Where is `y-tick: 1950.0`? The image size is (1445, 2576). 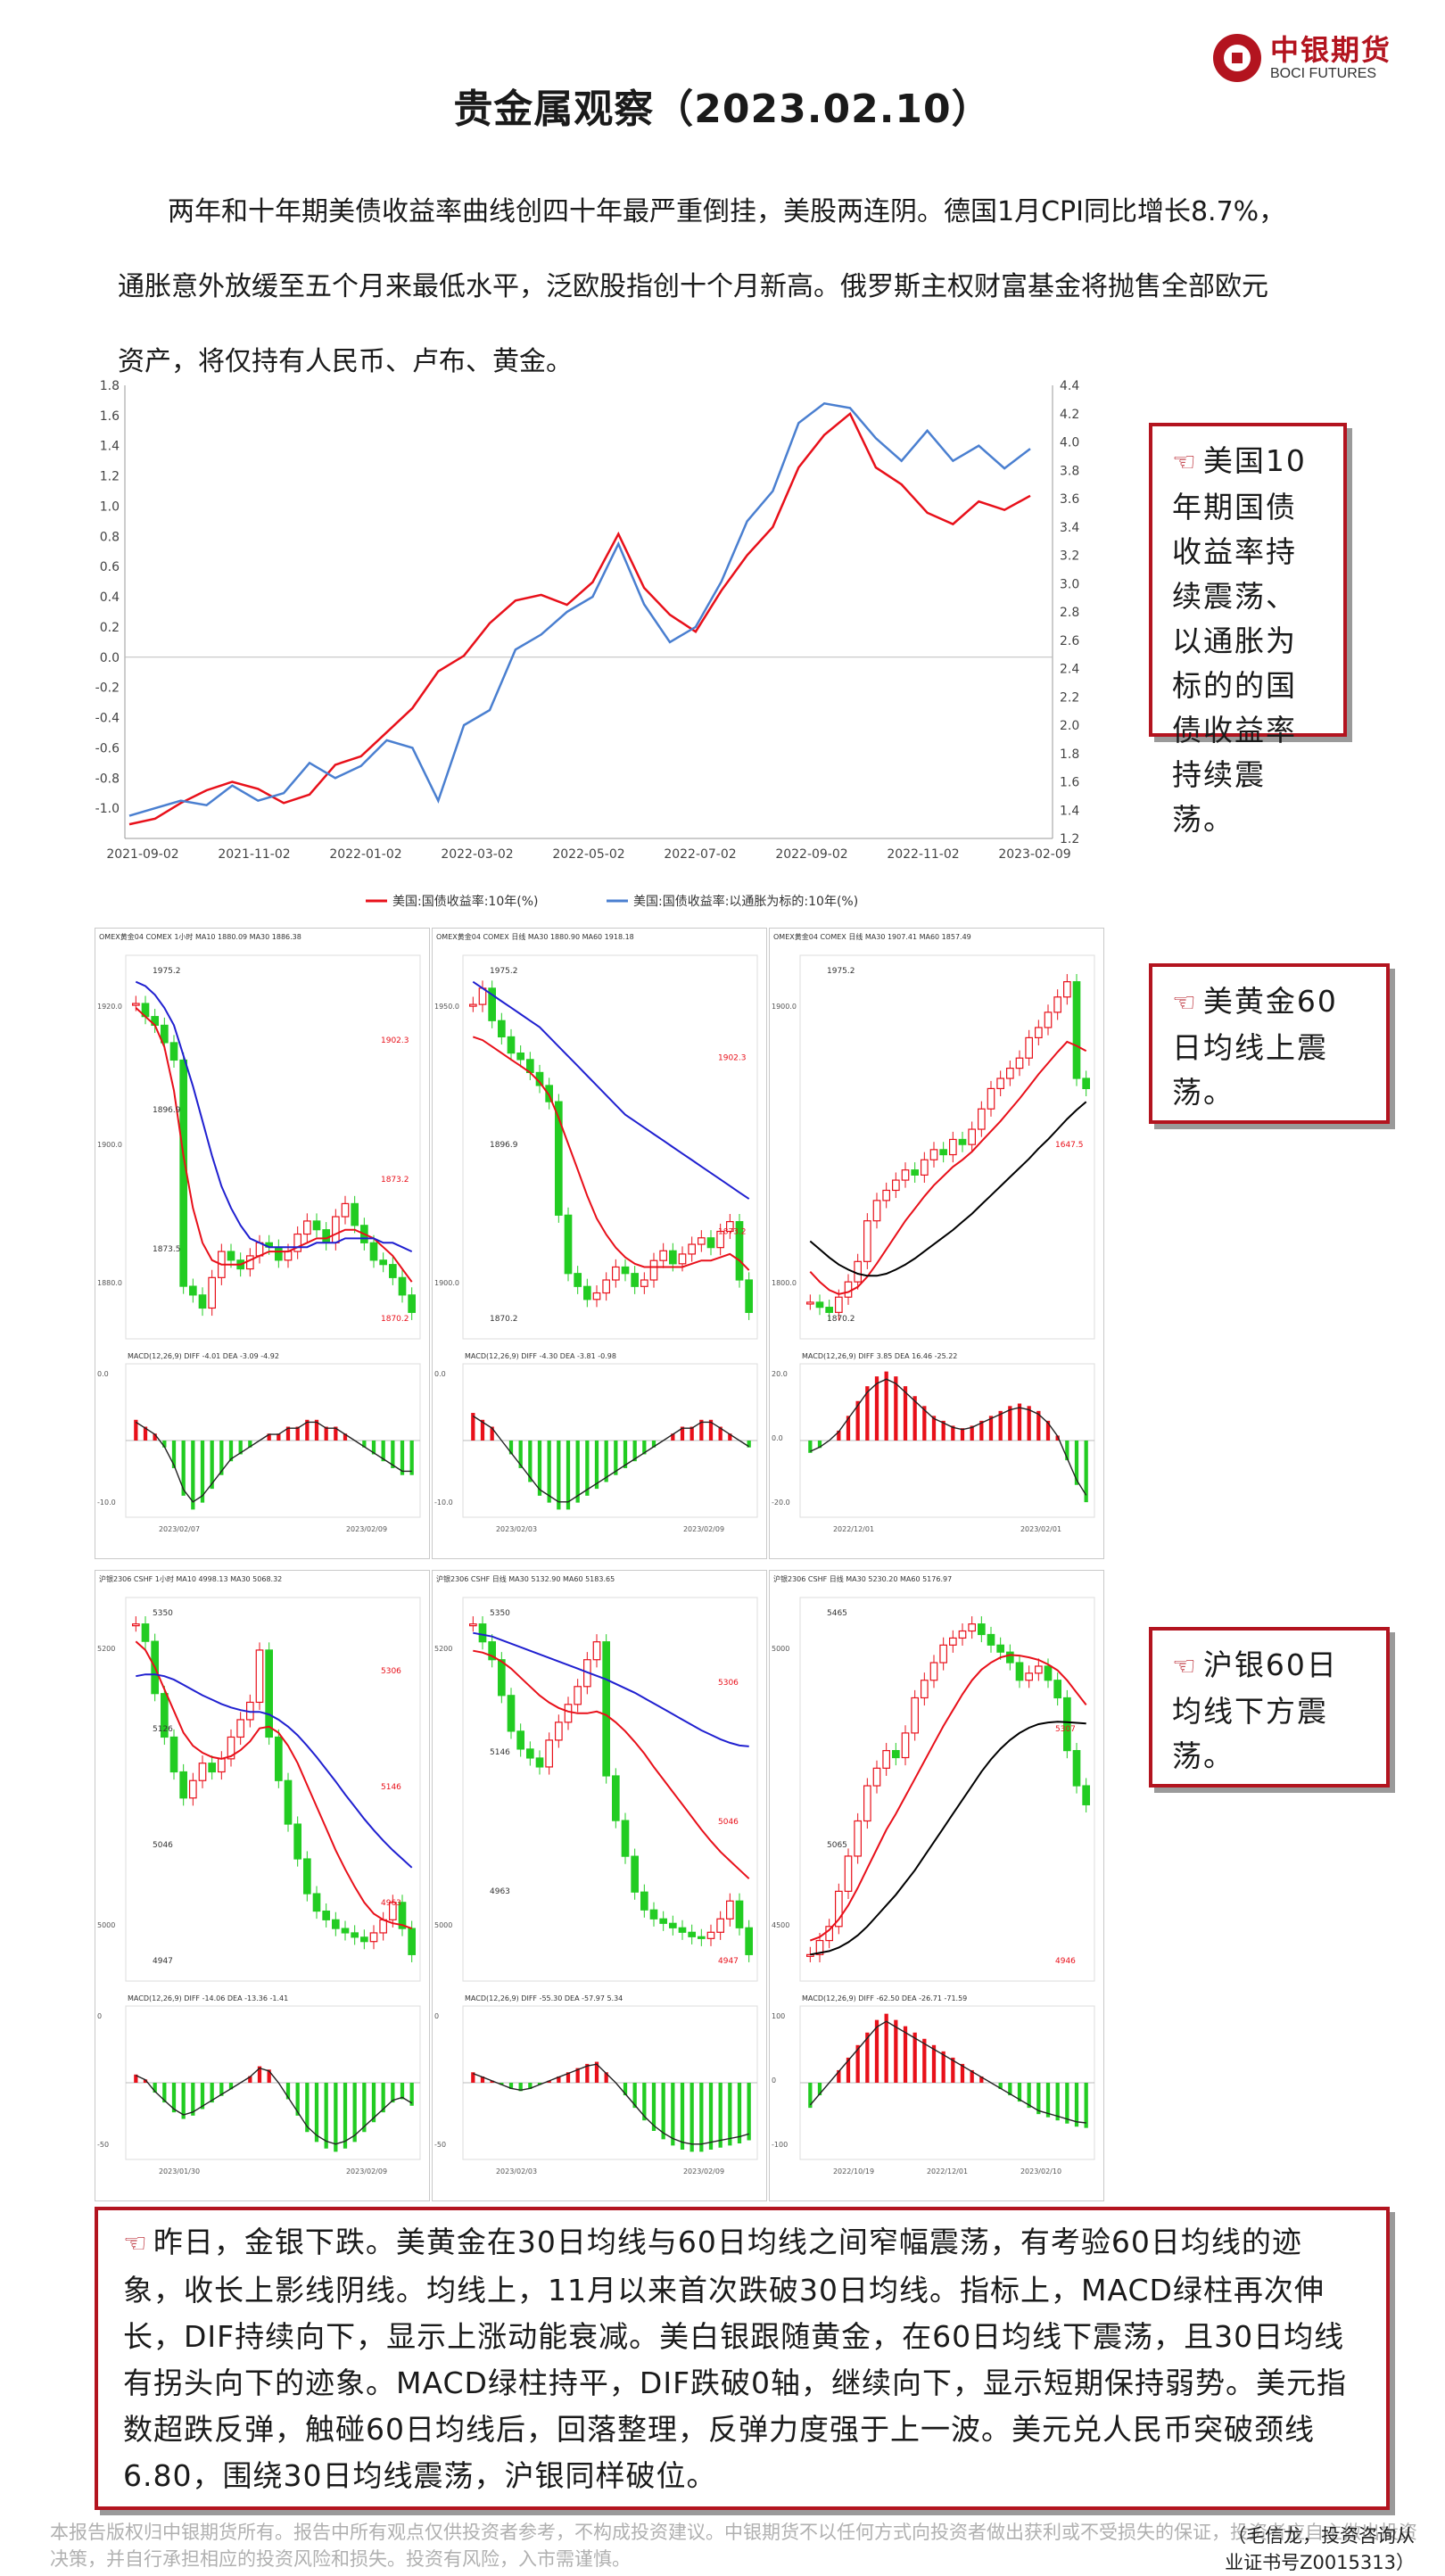 y-tick: 1950.0 is located at coordinates (446, 1007).